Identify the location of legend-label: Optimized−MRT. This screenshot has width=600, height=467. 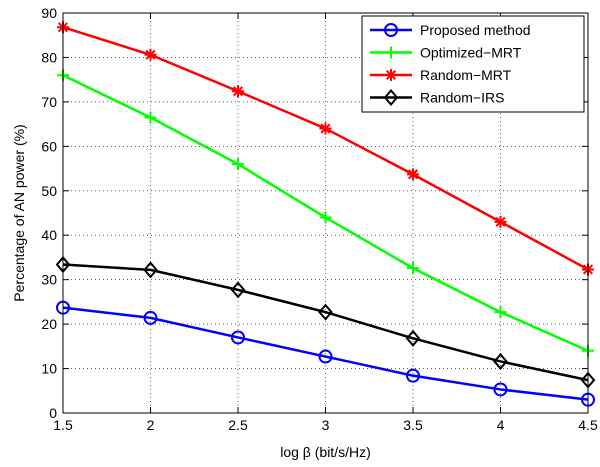
(471, 53).